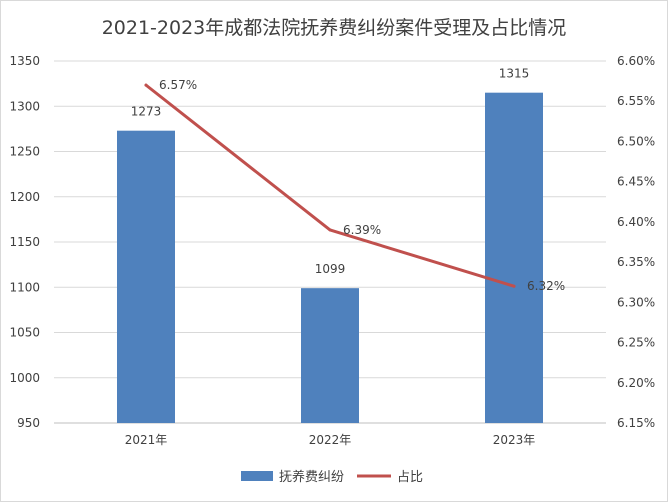 The image size is (668, 502). Describe the element at coordinates (636, 222) in the screenshot. I see `y-right-tick-label: 6.40%` at that location.